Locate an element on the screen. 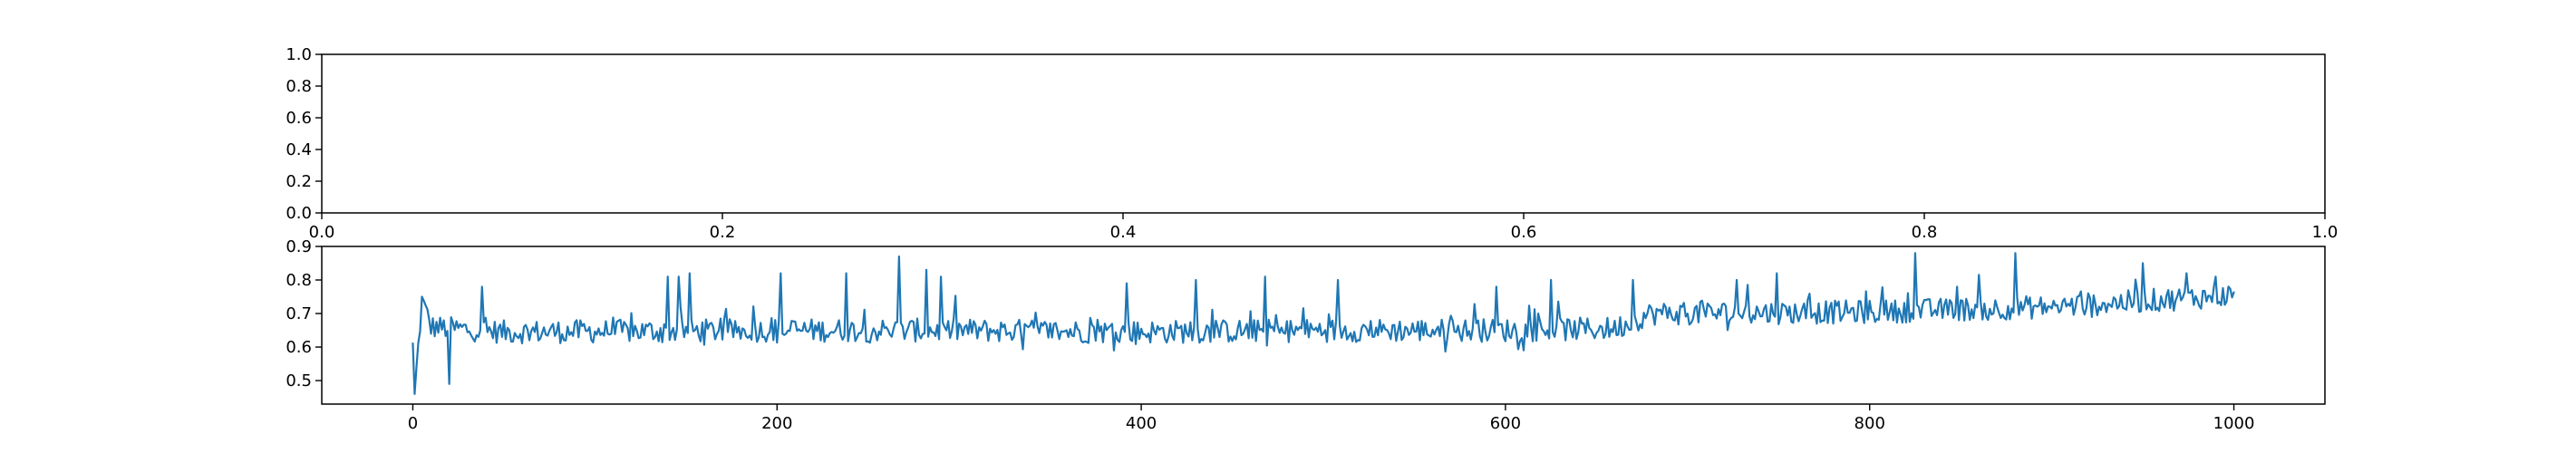  axes-bottom-y-ticks: 0.5 0.6 0.7 0.8 0.9 is located at coordinates (304, 313).